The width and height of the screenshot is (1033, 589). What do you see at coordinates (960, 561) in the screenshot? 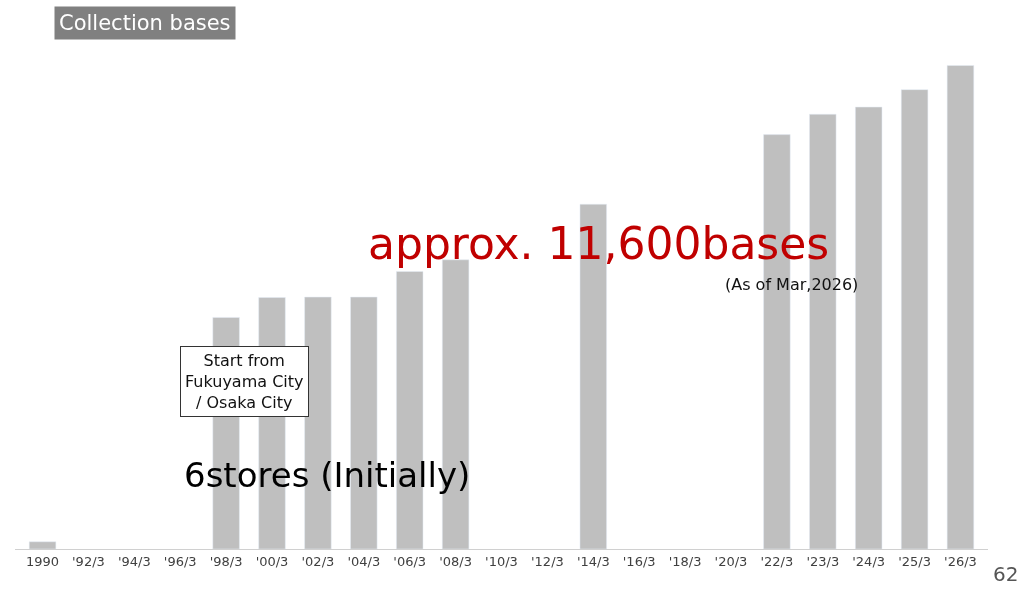
I see `x-tick-label: '26/3` at bounding box center [960, 561].